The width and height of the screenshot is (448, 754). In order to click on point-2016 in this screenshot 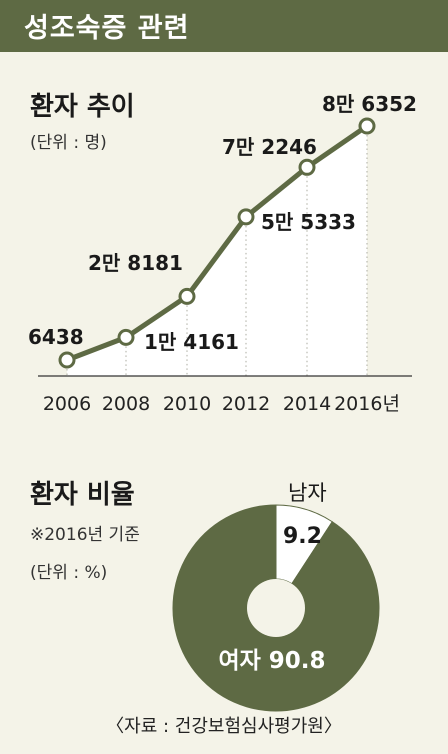, I will do `click(367, 126)`.